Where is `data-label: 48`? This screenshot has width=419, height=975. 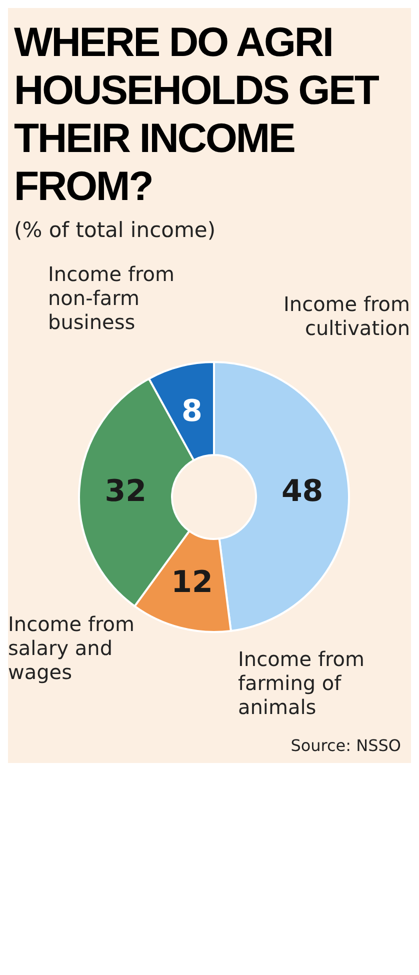 data-label: 48 is located at coordinates (302, 491).